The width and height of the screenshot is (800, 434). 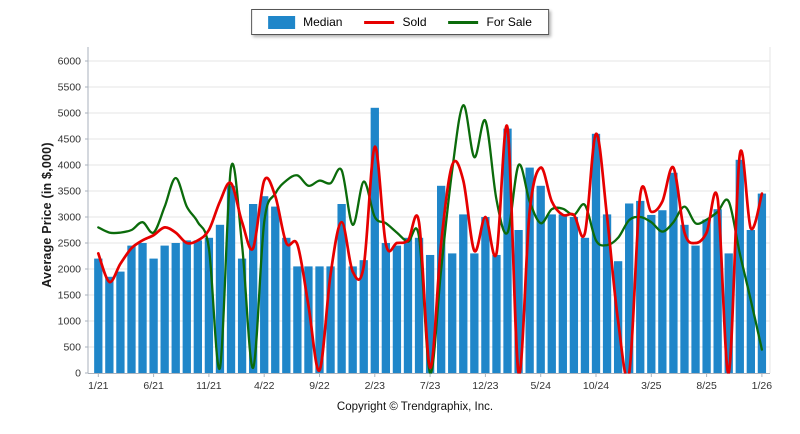 What do you see at coordinates (509, 22) in the screenshot?
I see `legend-label-forsale: For Sale` at bounding box center [509, 22].